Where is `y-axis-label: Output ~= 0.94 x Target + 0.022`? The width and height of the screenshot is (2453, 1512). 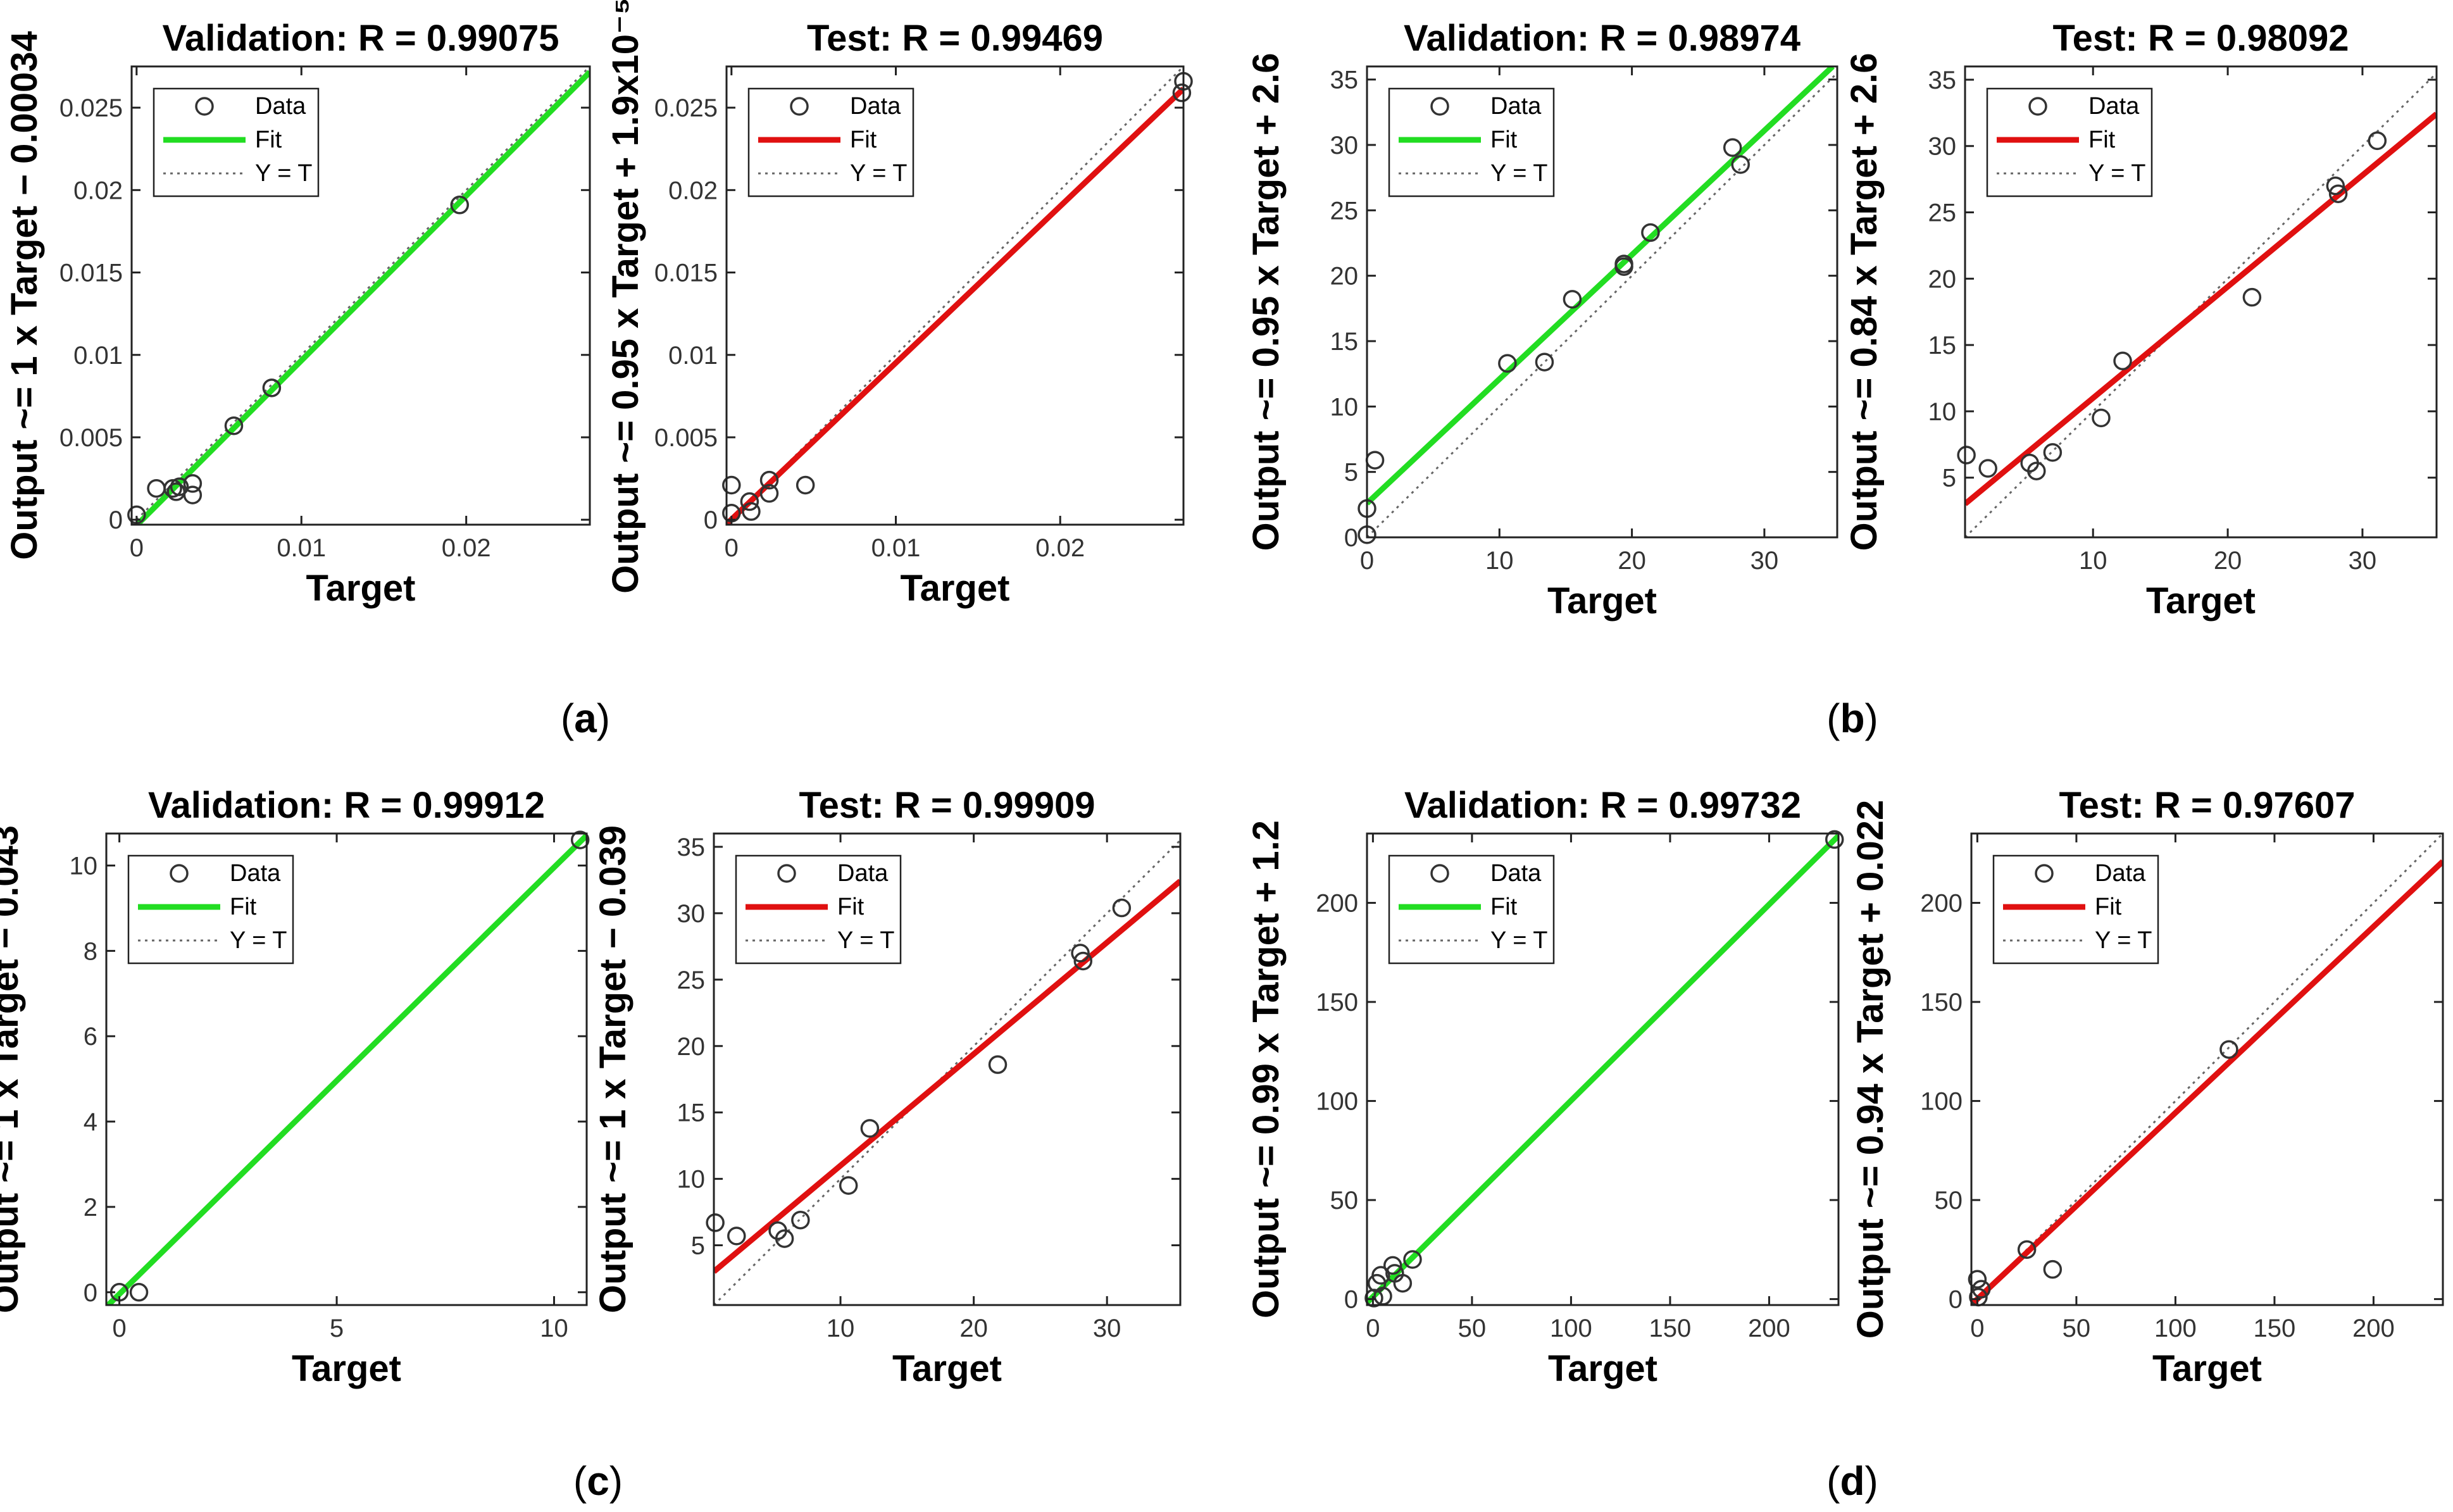
y-axis-label: Output ~= 0.94 x Target + 0.022 is located at coordinates (1870, 1069).